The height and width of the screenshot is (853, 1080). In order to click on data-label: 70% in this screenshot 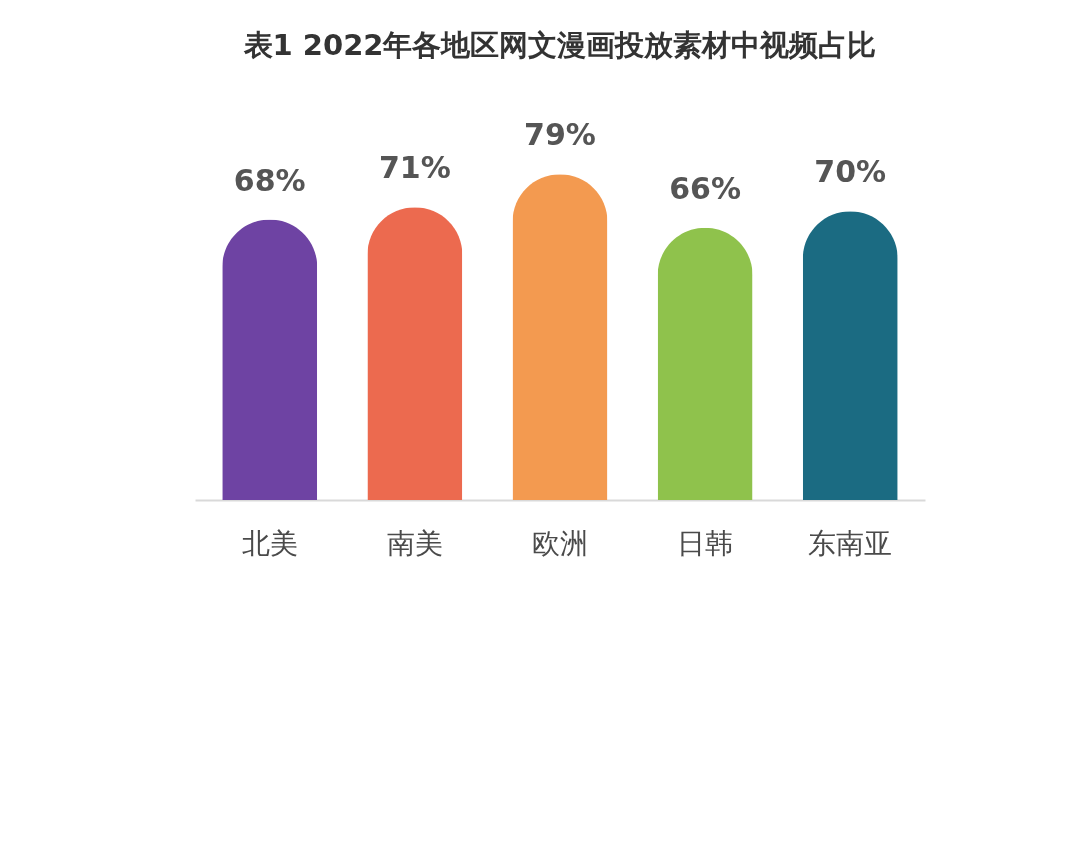, I will do `click(850, 172)`.